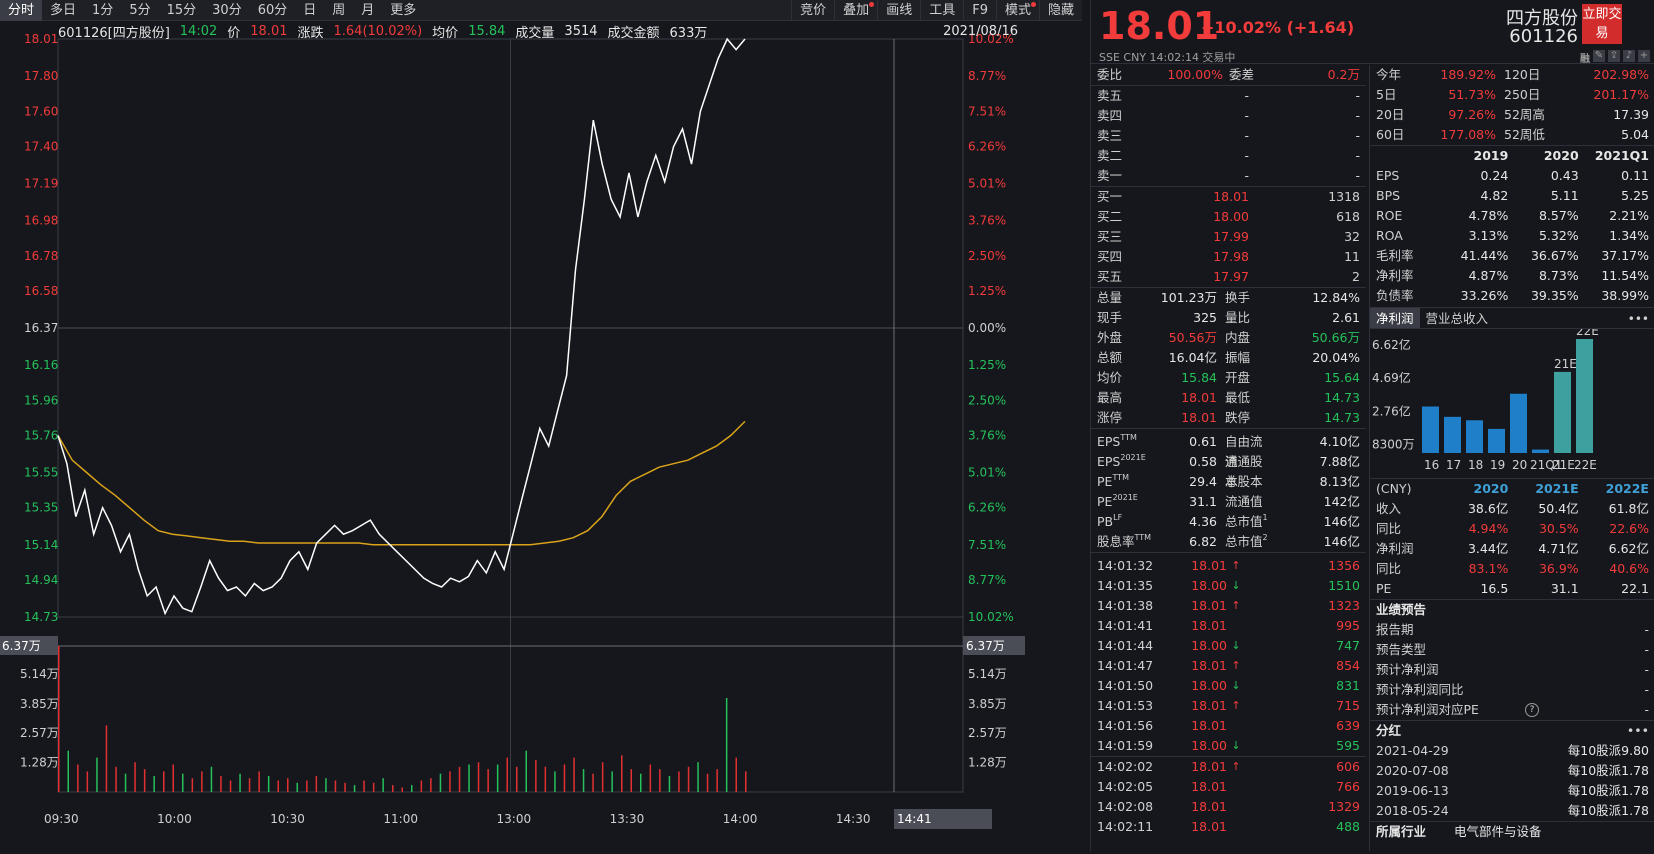 This screenshot has height=854, width=1654. What do you see at coordinates (1512, 589) in the screenshot?
I see `forecast-row: PE 16.5 31.1 22.1` at bounding box center [1512, 589].